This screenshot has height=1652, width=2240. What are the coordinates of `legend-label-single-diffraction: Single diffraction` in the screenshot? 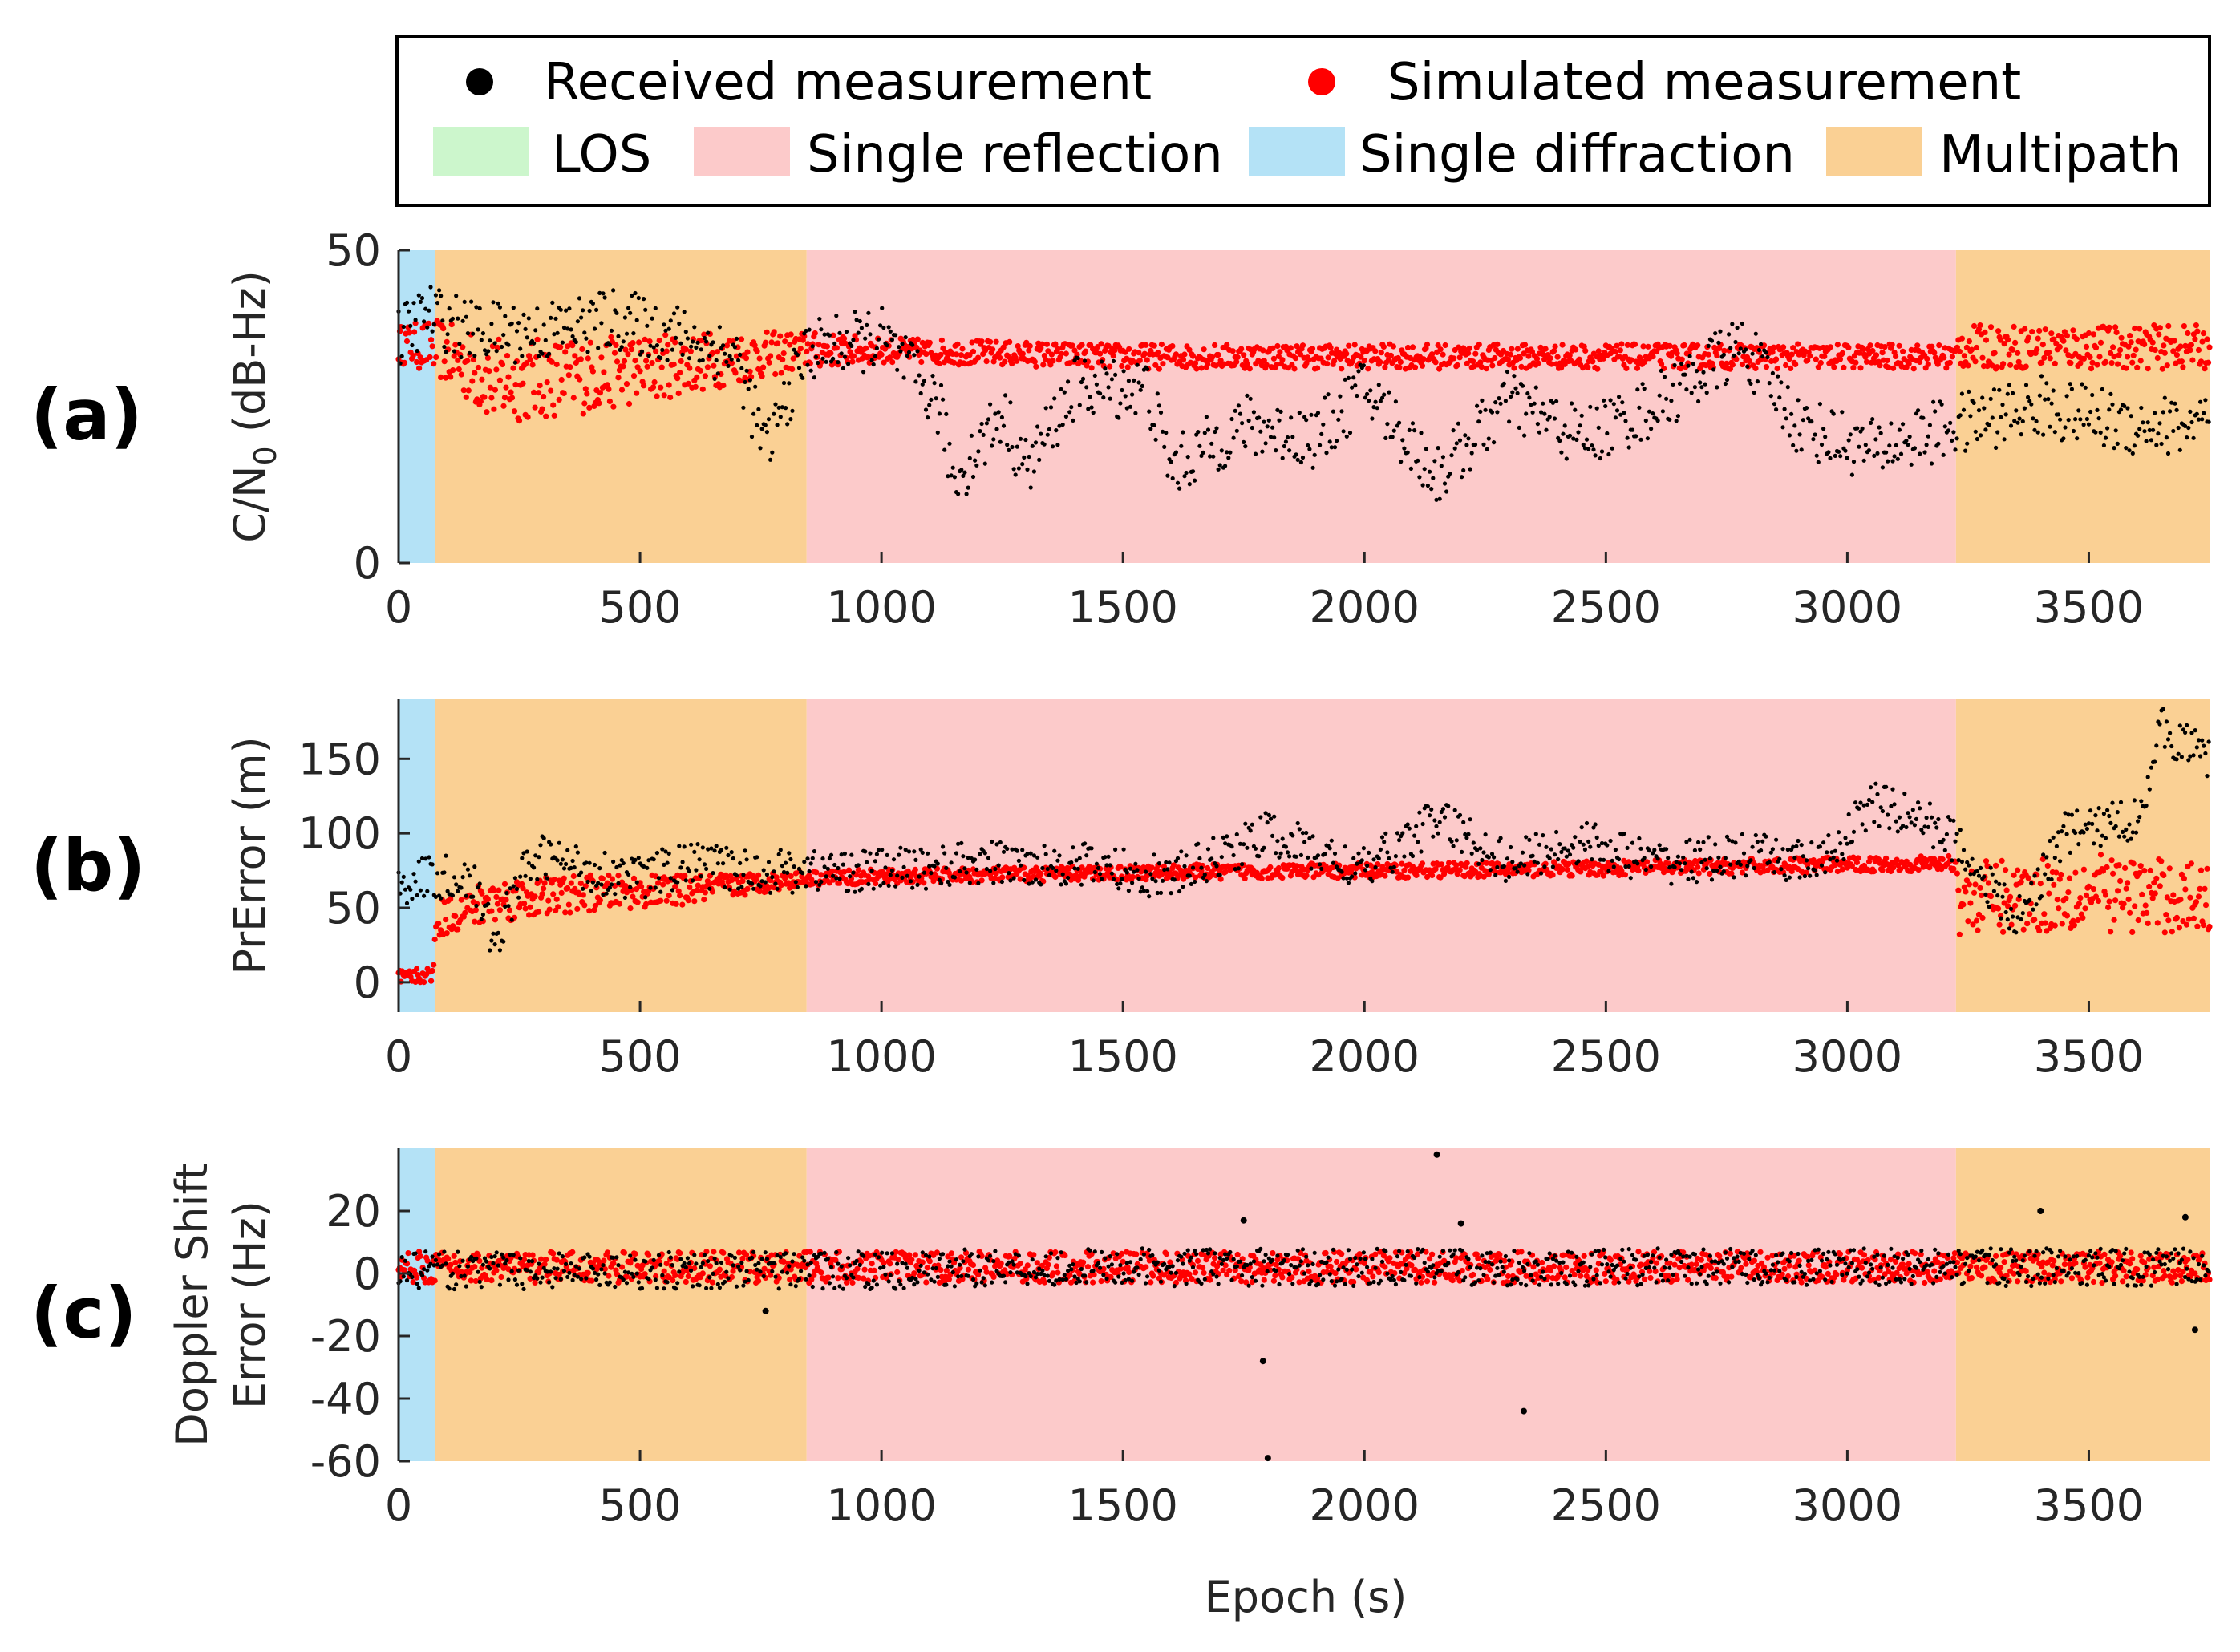 It's located at (1577, 154).